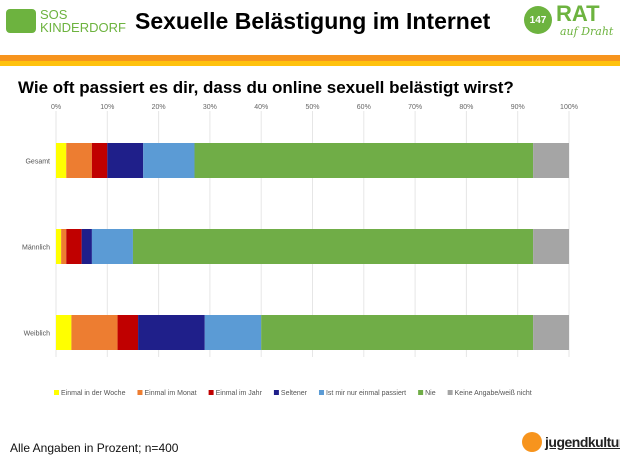 This screenshot has height=459, width=620. What do you see at coordinates (430, 393) in the screenshot?
I see `legend-label: Nie` at bounding box center [430, 393].